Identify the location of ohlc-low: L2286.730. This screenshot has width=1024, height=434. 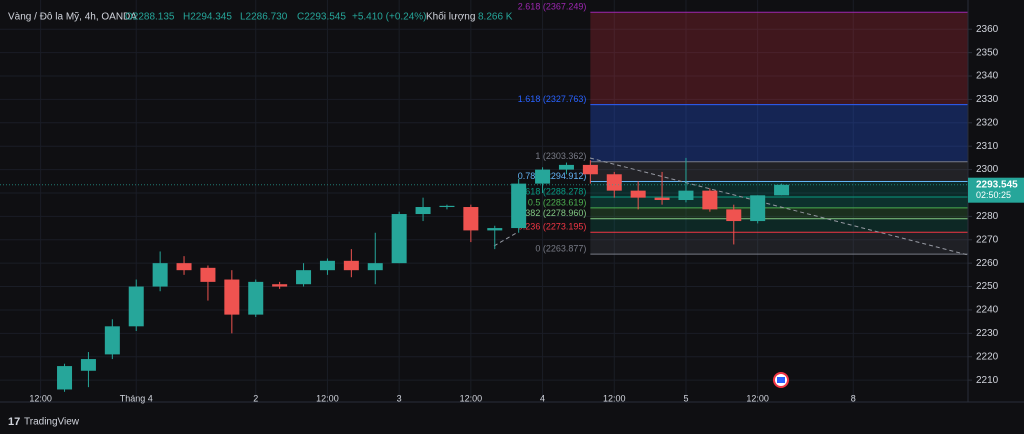
(264, 17).